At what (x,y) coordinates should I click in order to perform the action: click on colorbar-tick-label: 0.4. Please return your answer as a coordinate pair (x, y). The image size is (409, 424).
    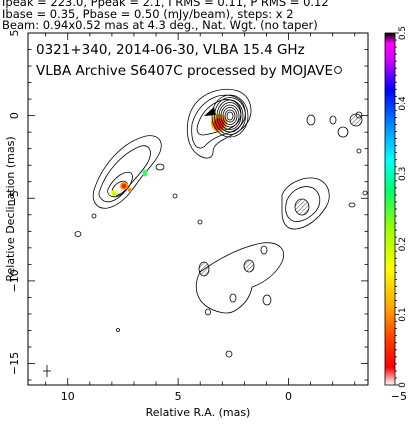
    Looking at the image, I should click on (403, 103).